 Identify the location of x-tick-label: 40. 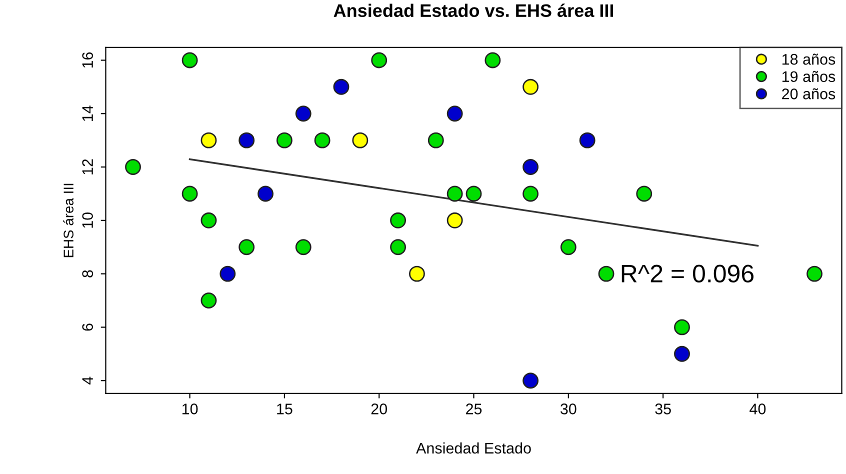
(758, 409).